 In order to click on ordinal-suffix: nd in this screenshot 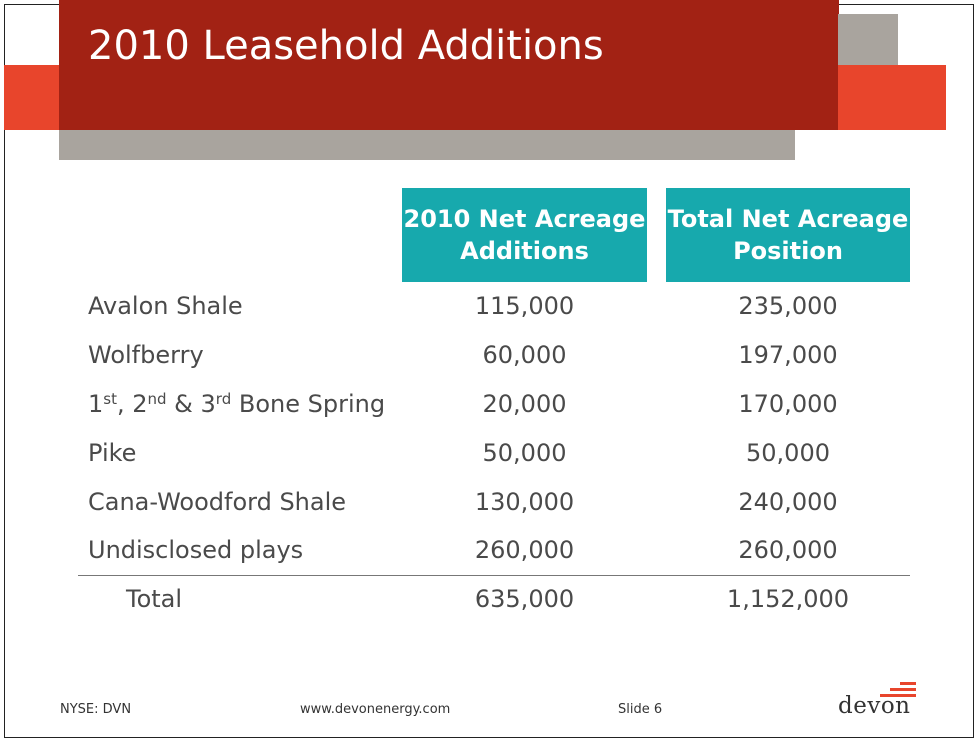, I will do `click(157, 399)`.